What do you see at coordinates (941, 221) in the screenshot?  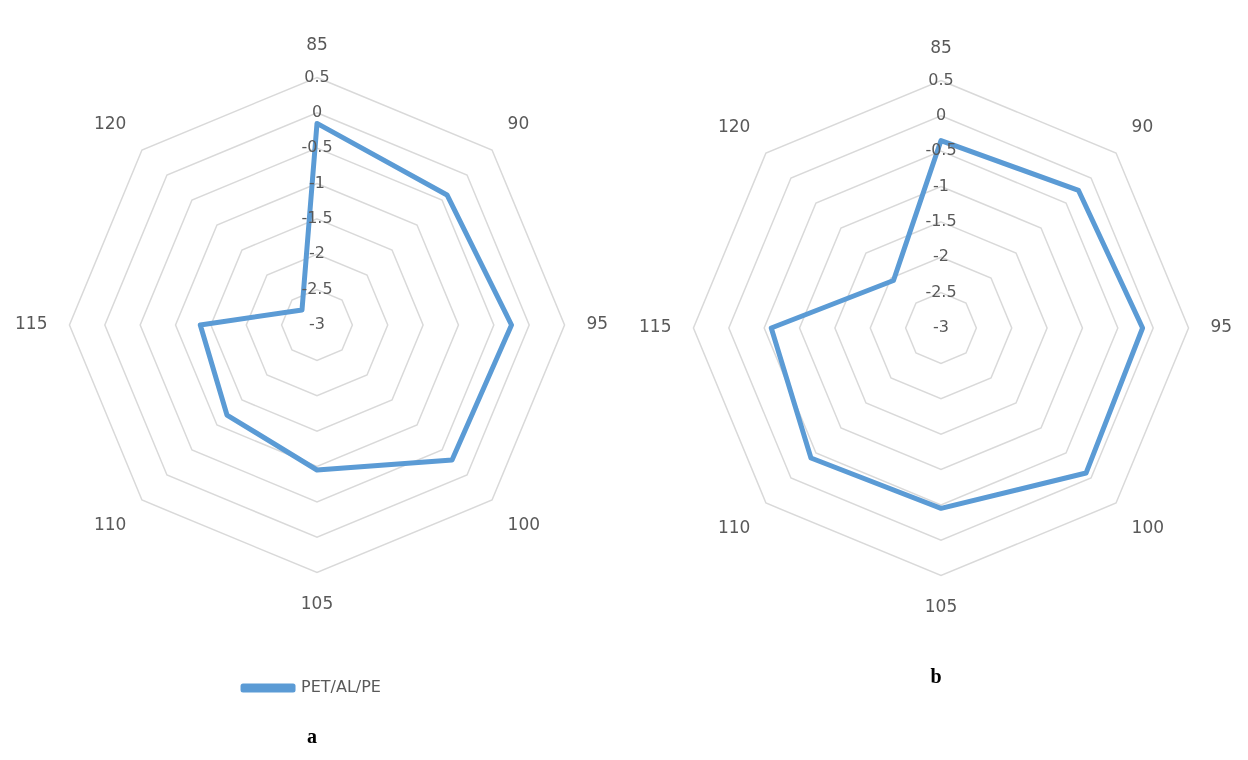 I see `y-tick-label: -1.5` at bounding box center [941, 221].